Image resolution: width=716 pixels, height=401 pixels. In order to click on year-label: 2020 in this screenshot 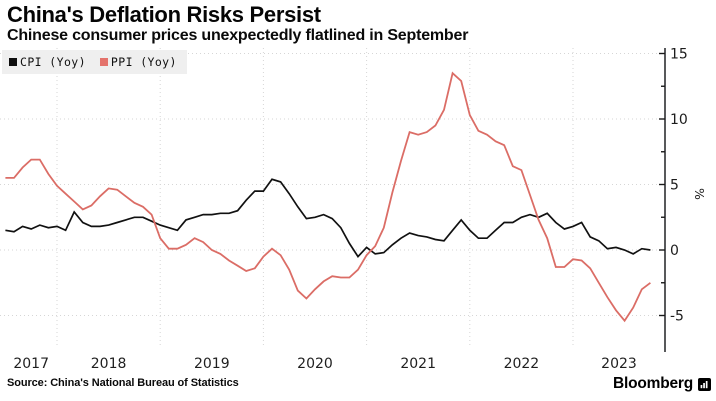, I will do `click(315, 364)`.